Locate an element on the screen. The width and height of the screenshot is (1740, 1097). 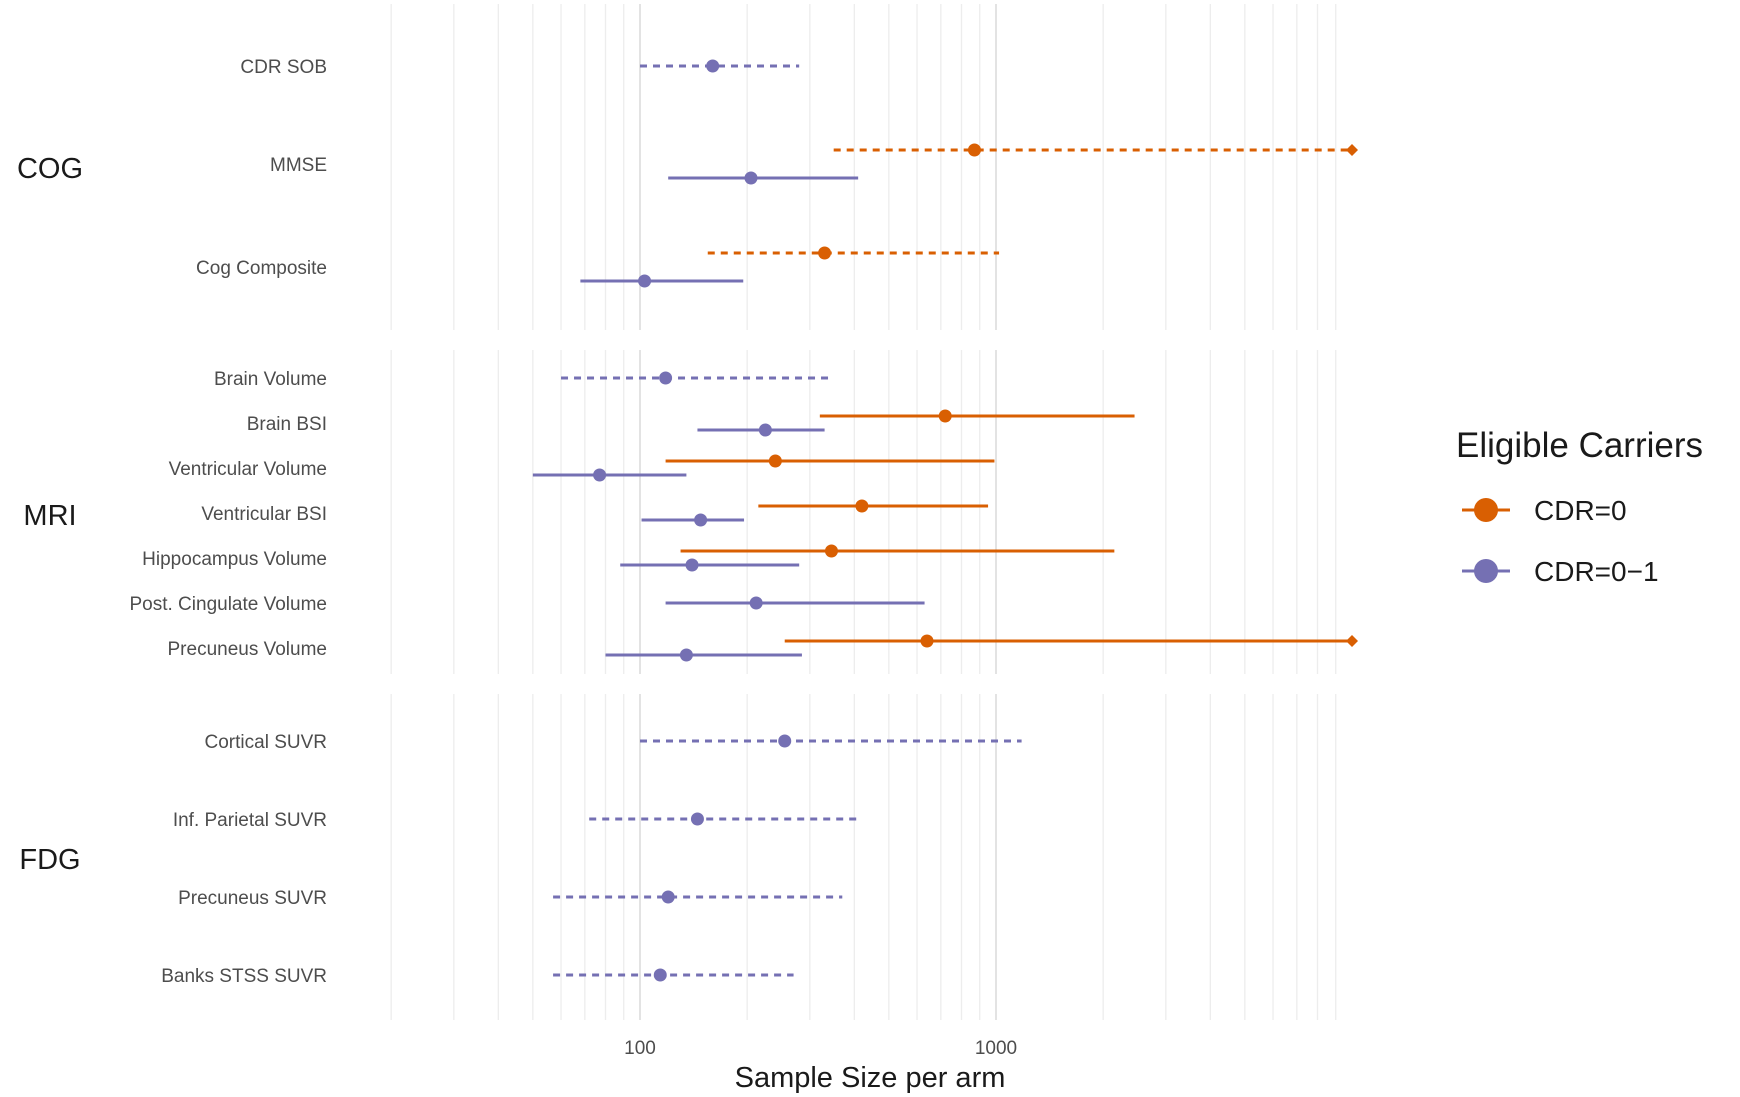
legend: Eligible Carriers CDR=0 CDR=0−1 is located at coordinates (1579, 506).